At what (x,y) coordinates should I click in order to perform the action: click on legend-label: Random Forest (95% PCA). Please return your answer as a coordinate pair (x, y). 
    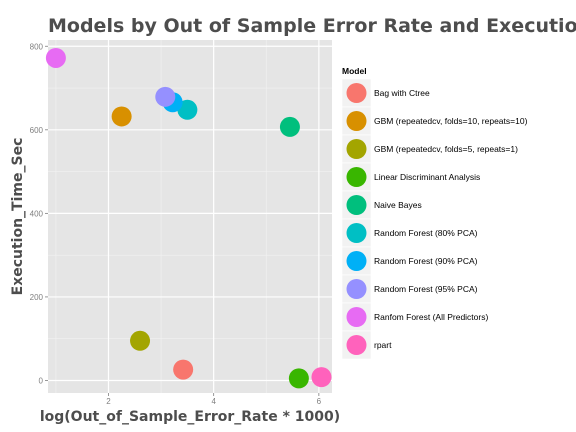
    Looking at the image, I should click on (426, 289).